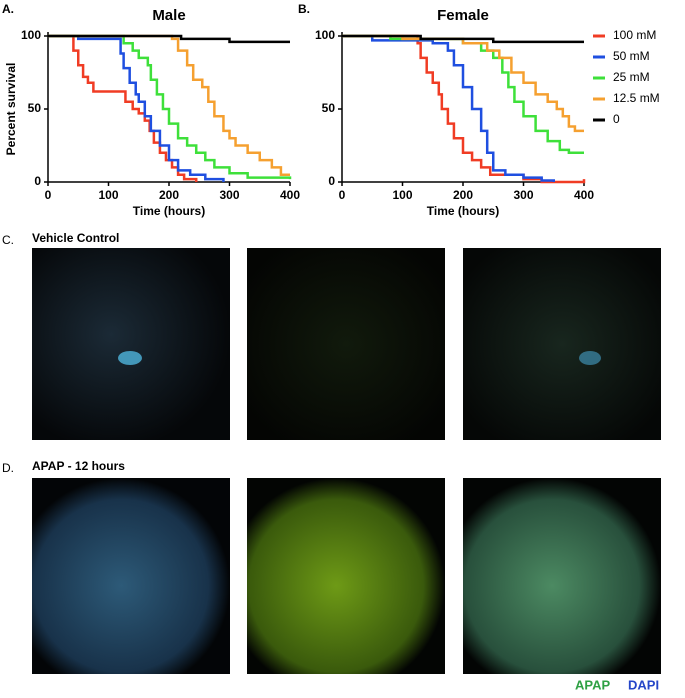  Describe the element at coordinates (636, 98) in the screenshot. I see `legend-label: 12.5 mM` at that location.